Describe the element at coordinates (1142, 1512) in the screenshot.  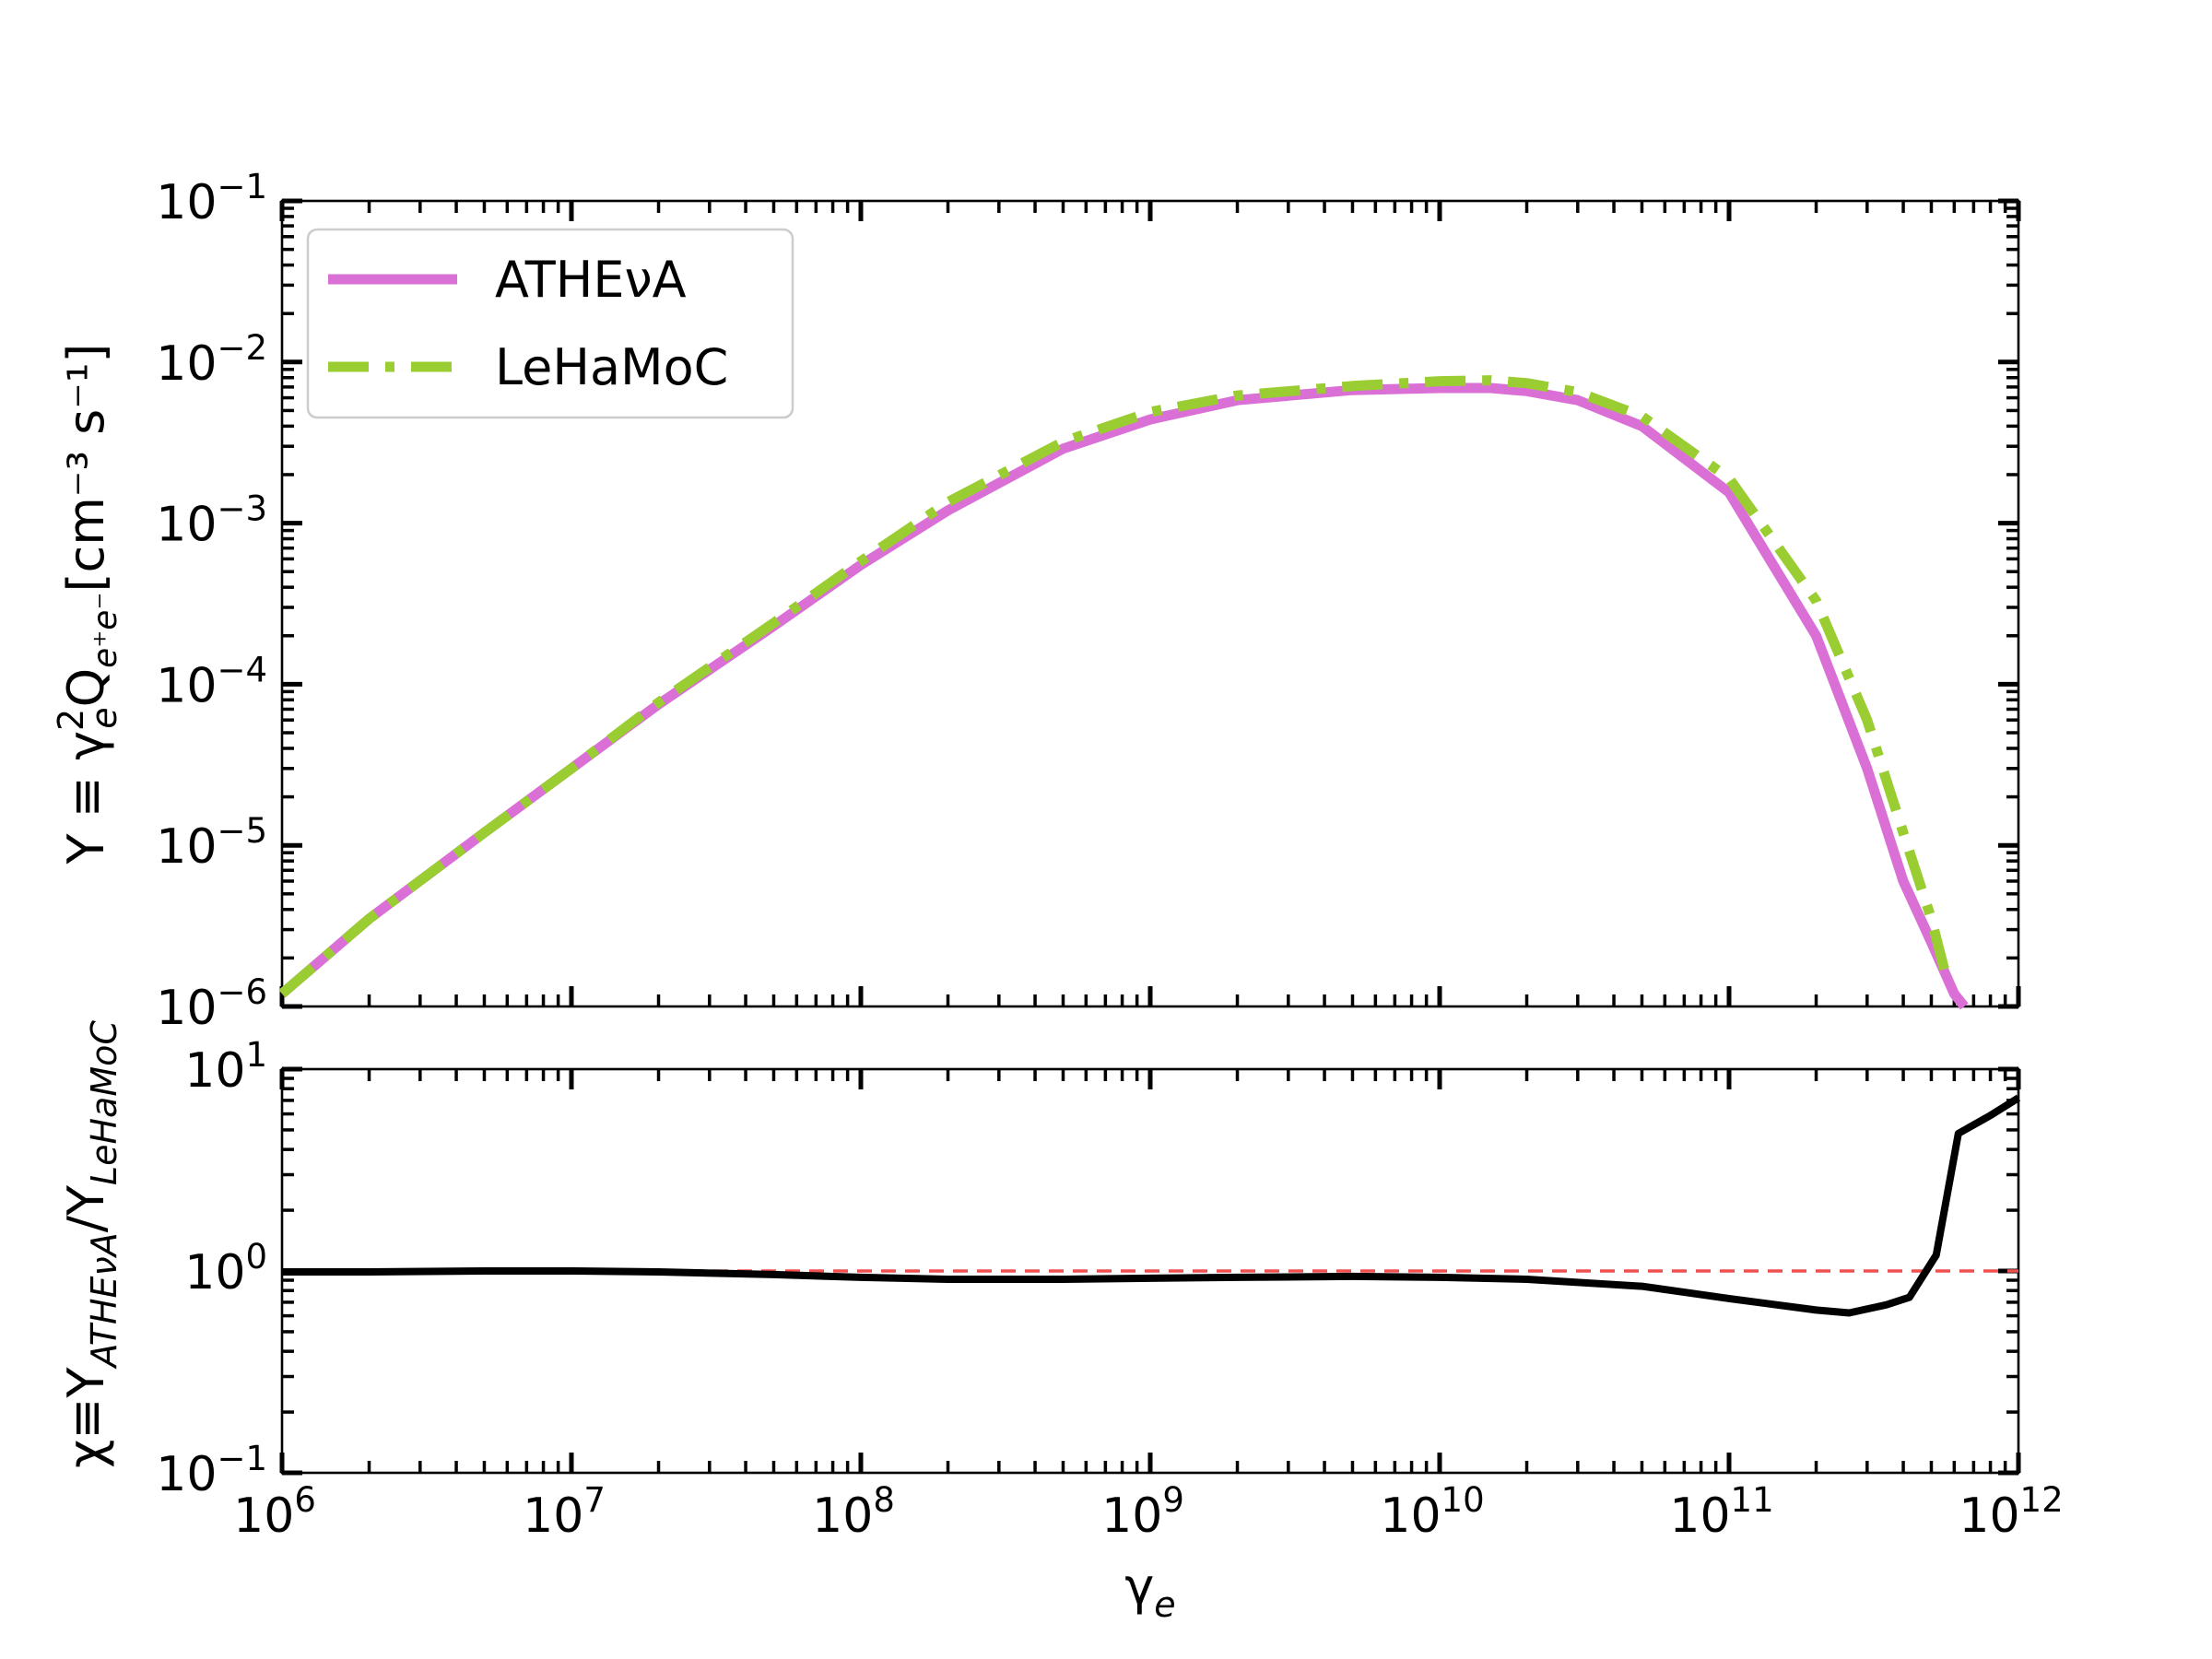
I see `x-tick-label: 10⁹` at that location.